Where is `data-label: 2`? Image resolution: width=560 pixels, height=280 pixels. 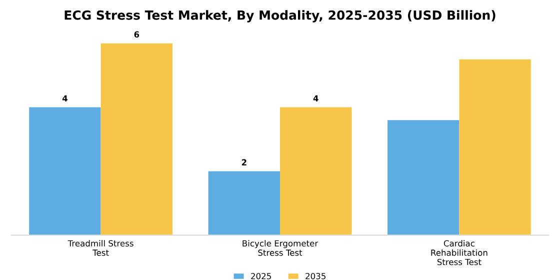
data-label: 2 is located at coordinates (244, 162).